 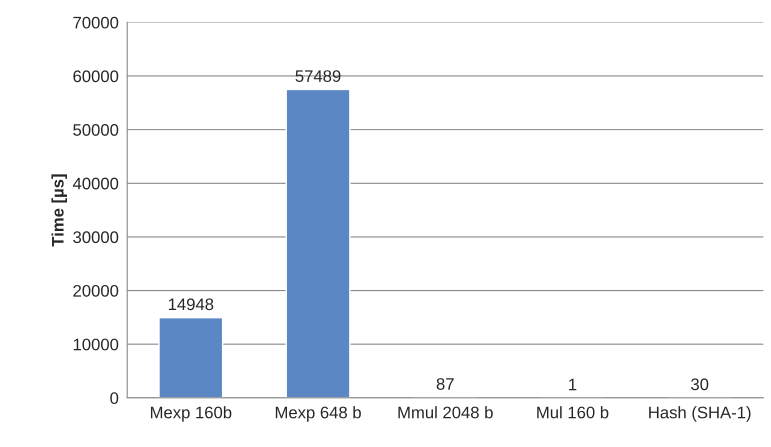 What do you see at coordinates (95, 184) in the screenshot?
I see `y-tick-label: 40000` at bounding box center [95, 184].